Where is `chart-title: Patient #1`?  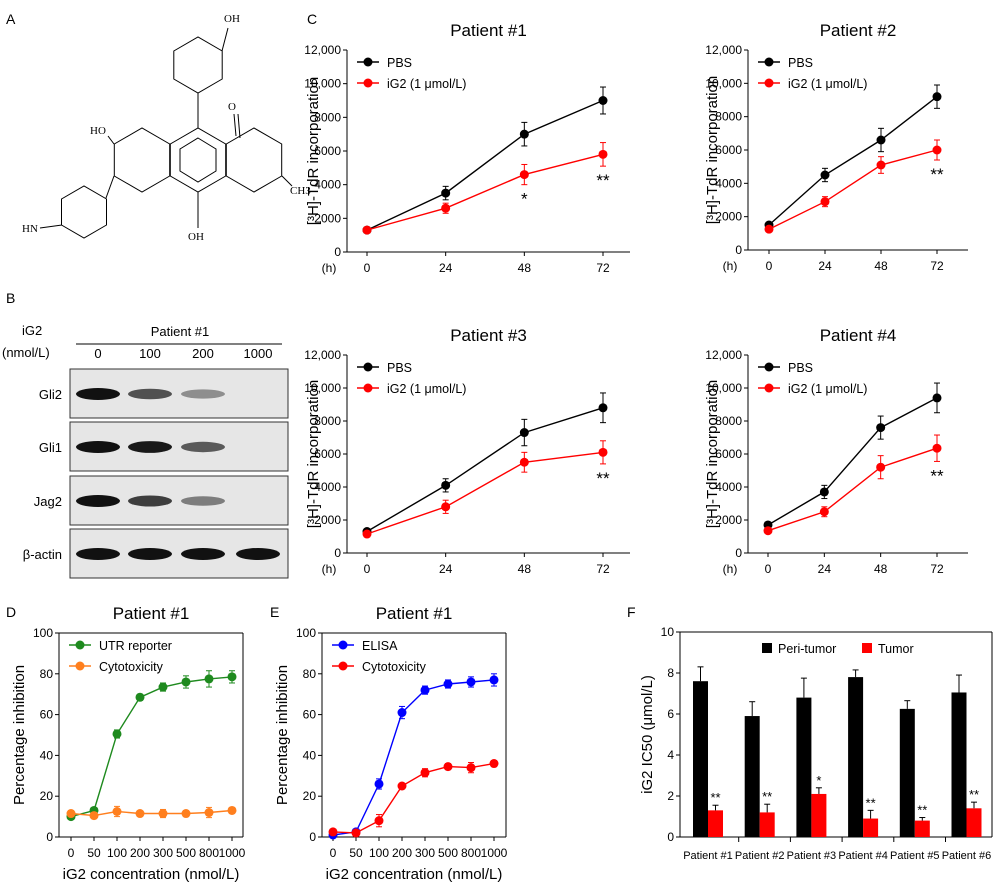
chart-title: Patient #1 is located at coordinates (488, 30).